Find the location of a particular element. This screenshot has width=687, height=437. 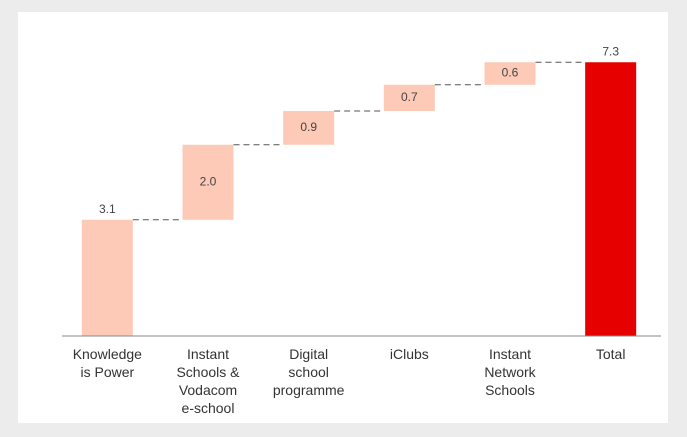

x-tick-label: Instant Network Schools is located at coordinates (510, 372).